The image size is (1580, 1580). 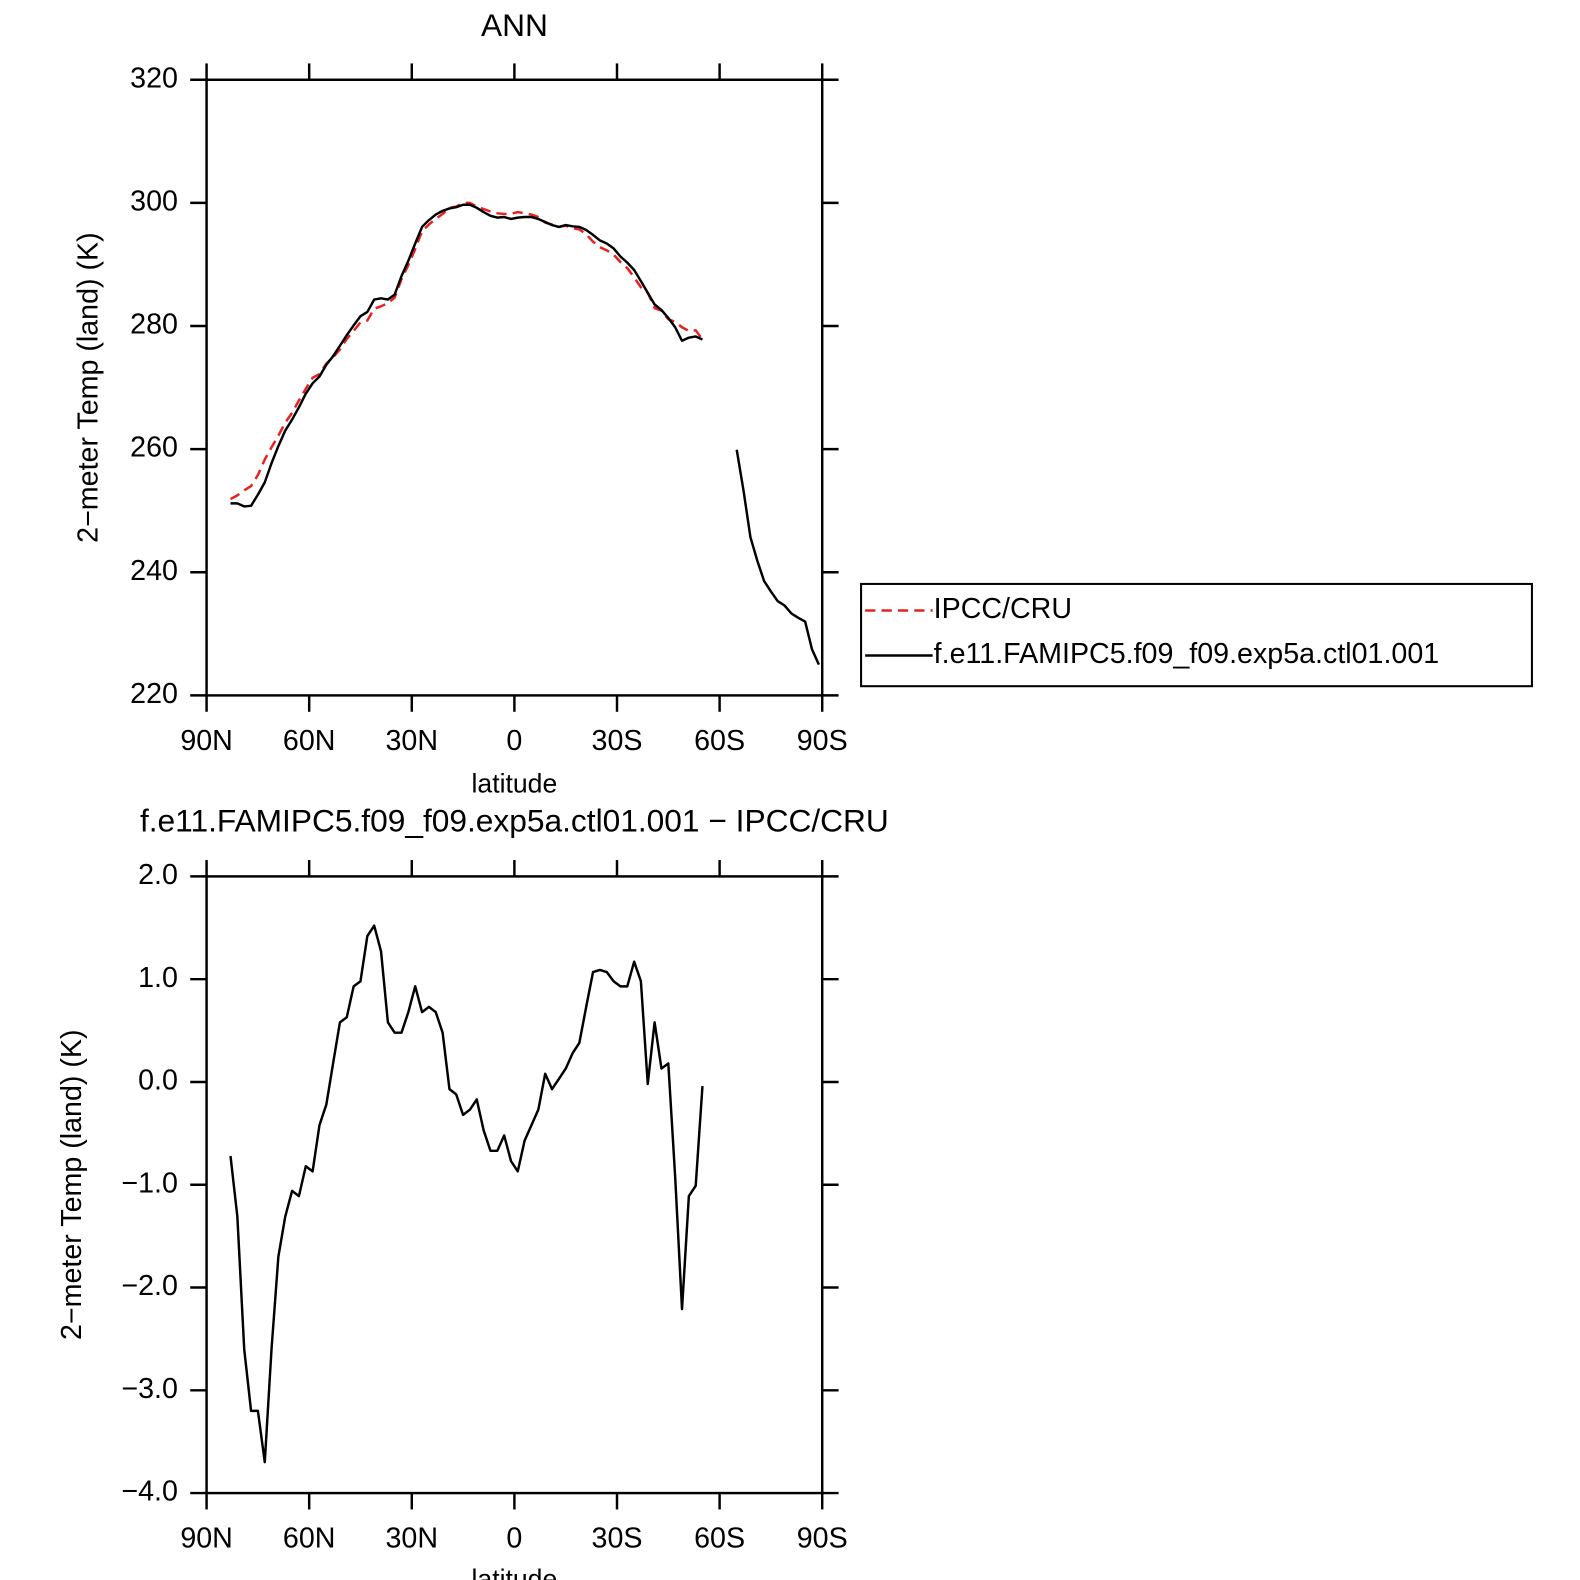 What do you see at coordinates (149, 1286) in the screenshot?
I see `y-tick-label: −2.0` at bounding box center [149, 1286].